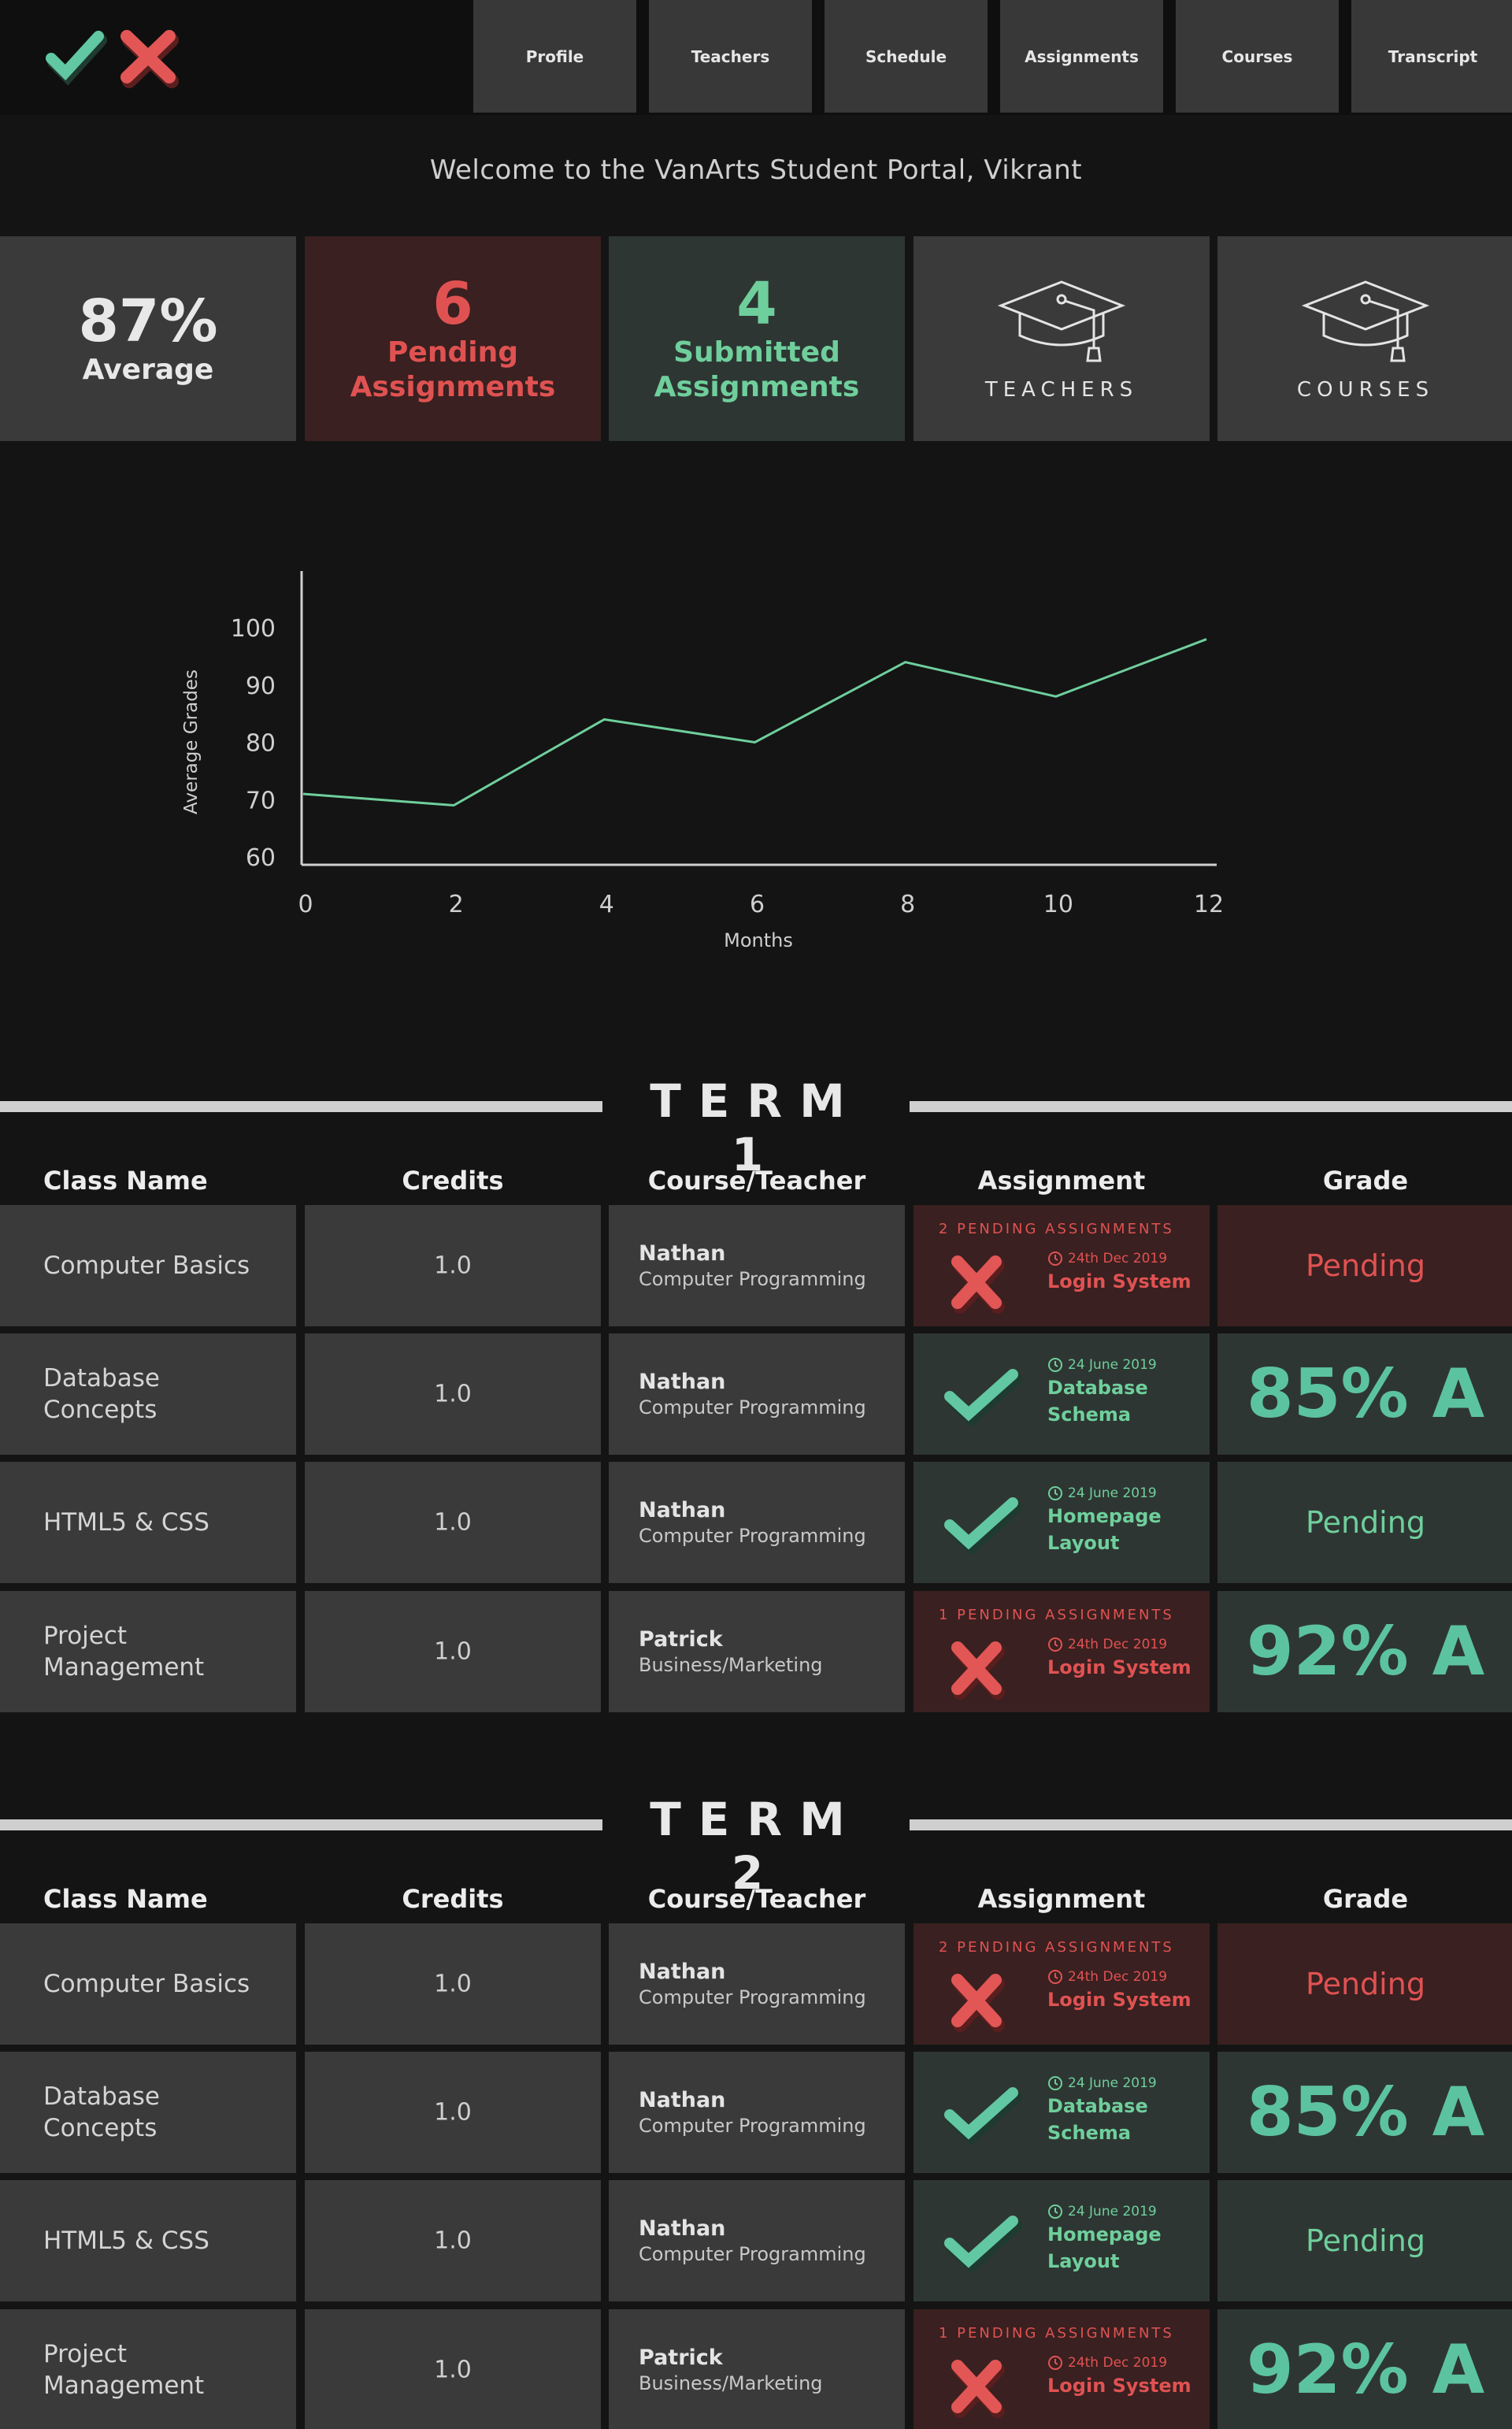 Image resolution: width=1512 pixels, height=2429 pixels. I want to click on average-value: 87%, so click(148, 321).